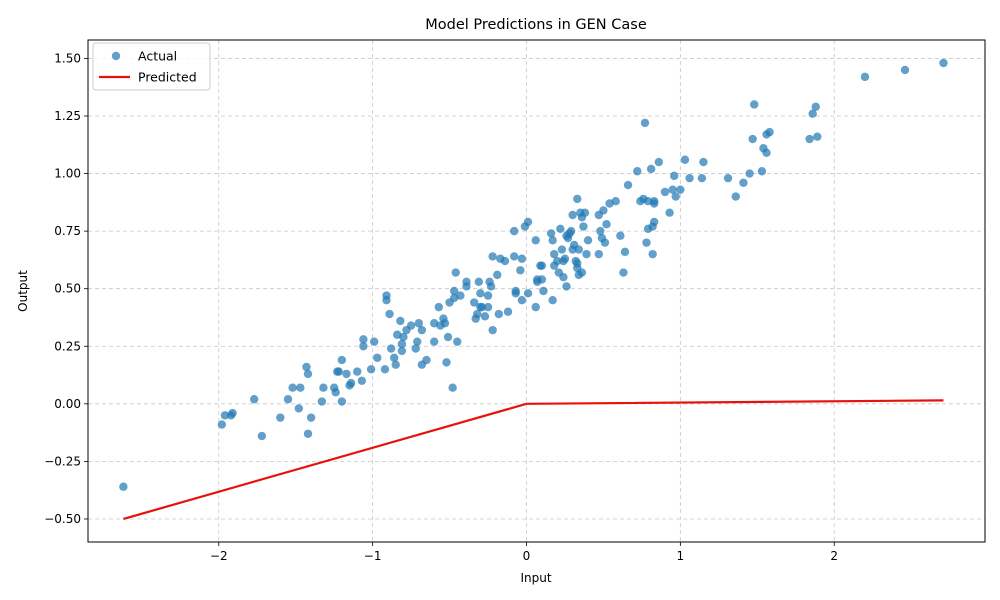  What do you see at coordinates (681, 556) in the screenshot?
I see `x-tick-label: 1` at bounding box center [681, 556].